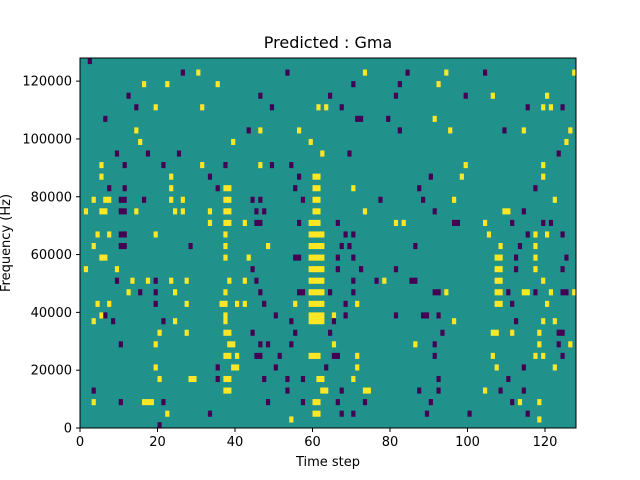  Describe the element at coordinates (51, 313) in the screenshot. I see `y-tick-label: 40000` at that location.